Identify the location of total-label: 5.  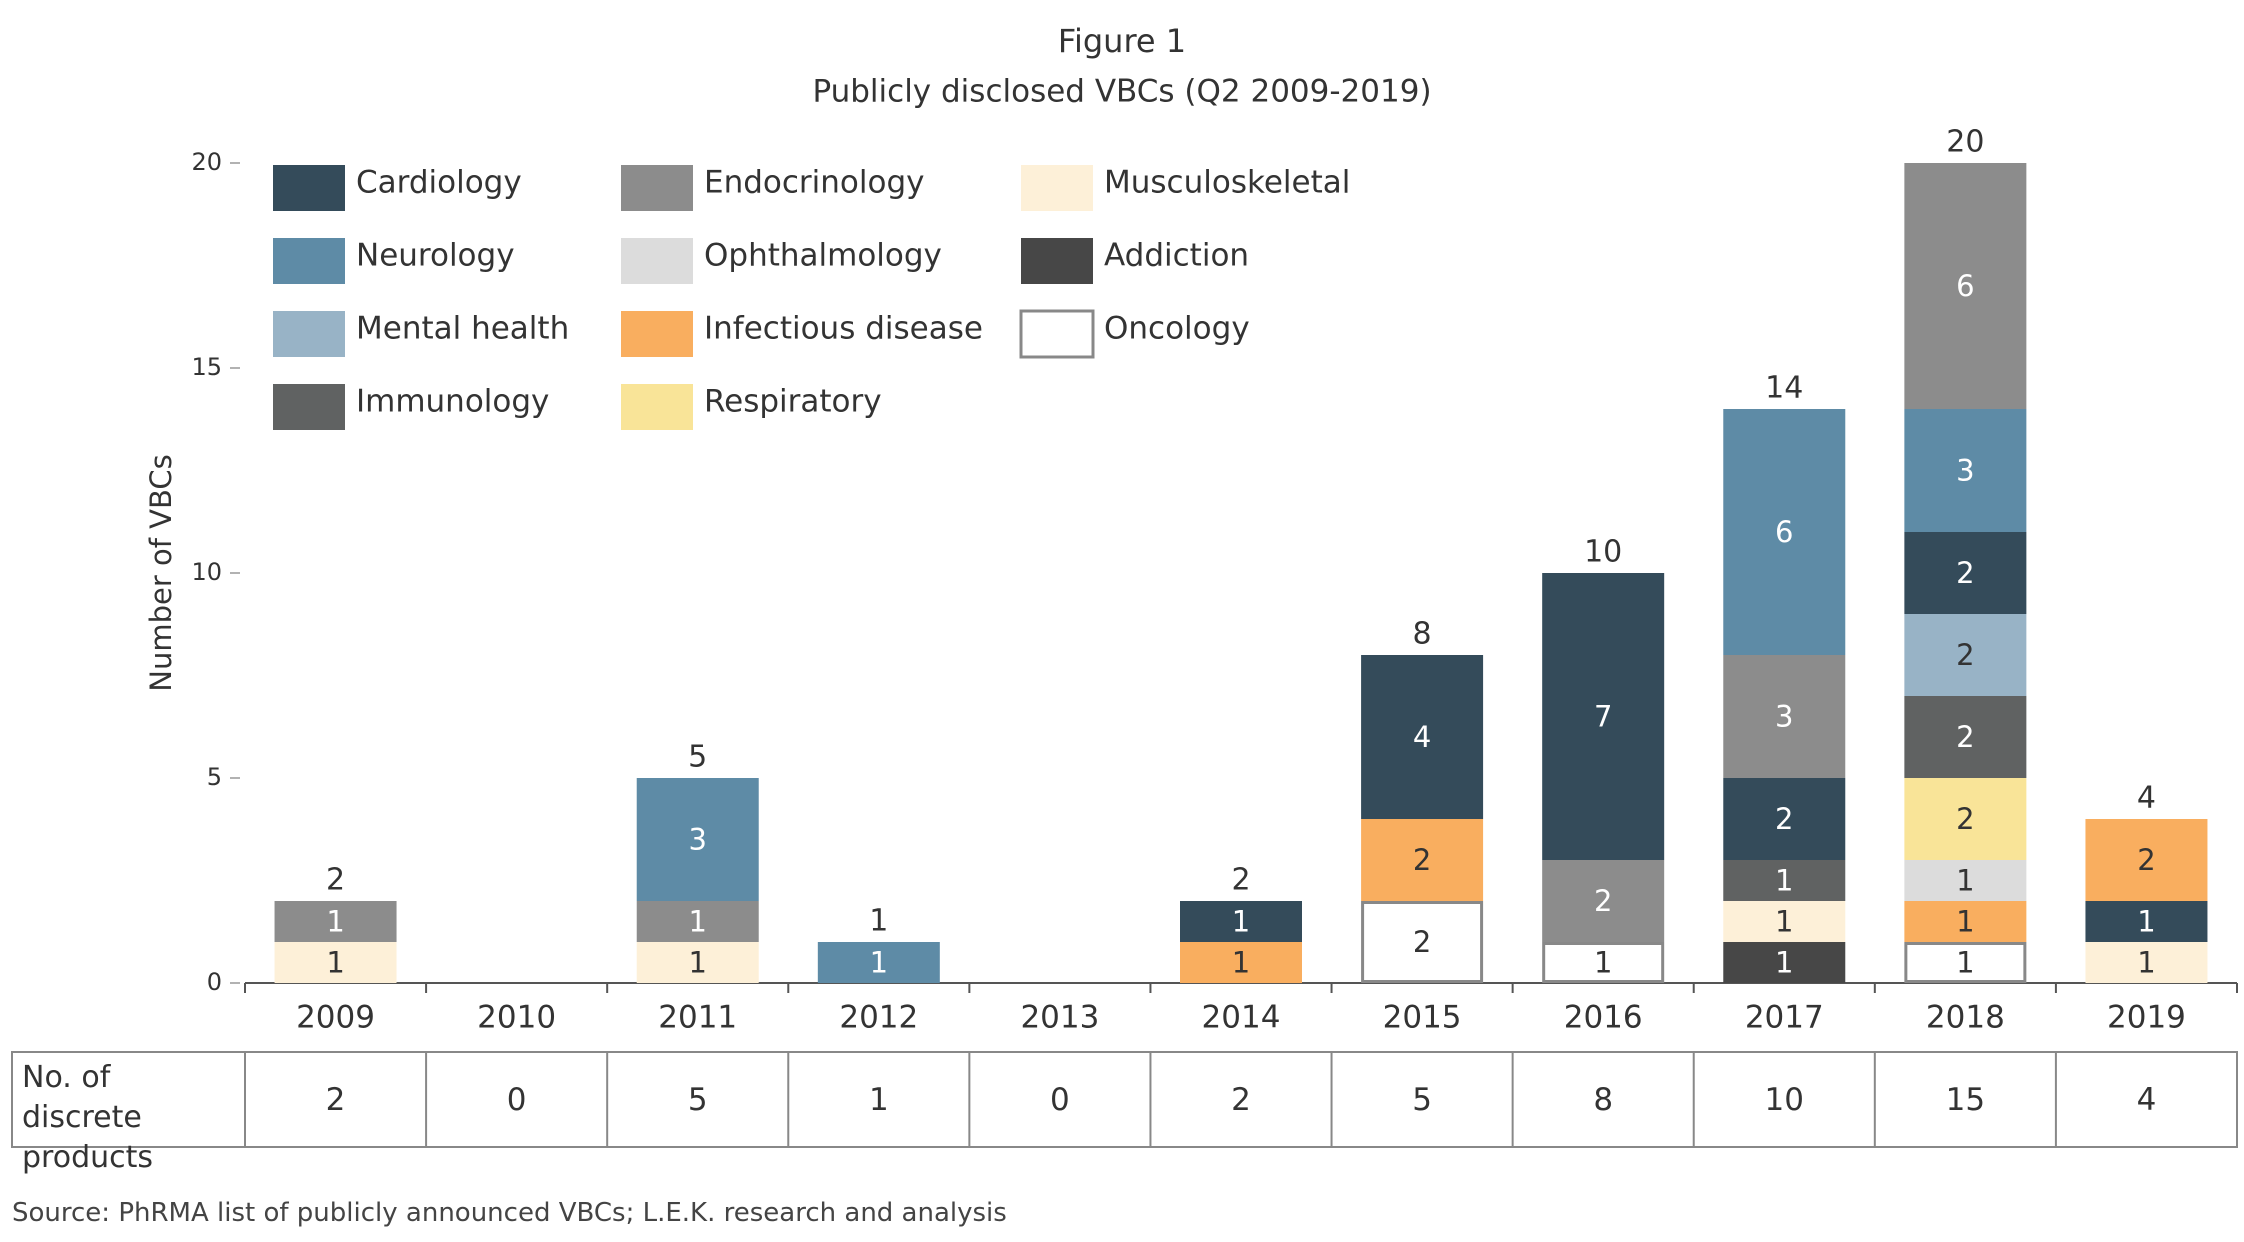
(697, 757).